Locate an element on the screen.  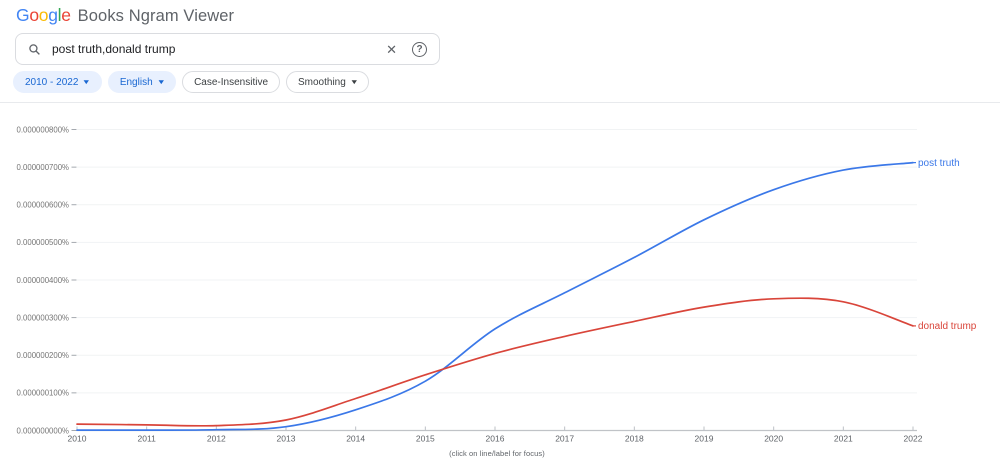
chart-footer-note: (click on line/label for focus) is located at coordinates (497, 453).